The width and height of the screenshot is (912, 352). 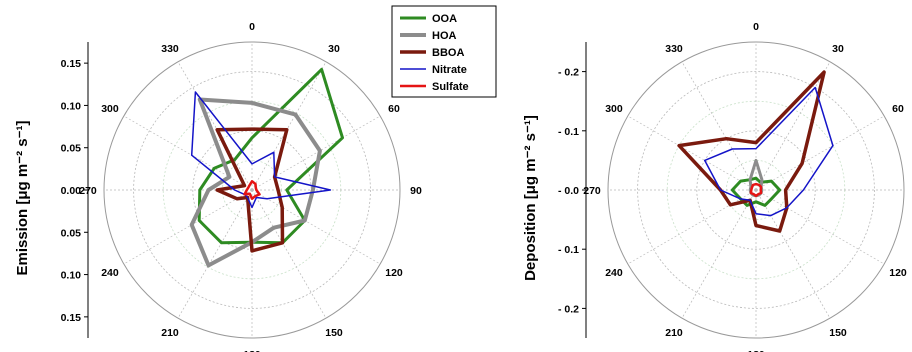 What do you see at coordinates (170, 49) in the screenshot?
I see `emission-angle-label: 330` at bounding box center [170, 49].